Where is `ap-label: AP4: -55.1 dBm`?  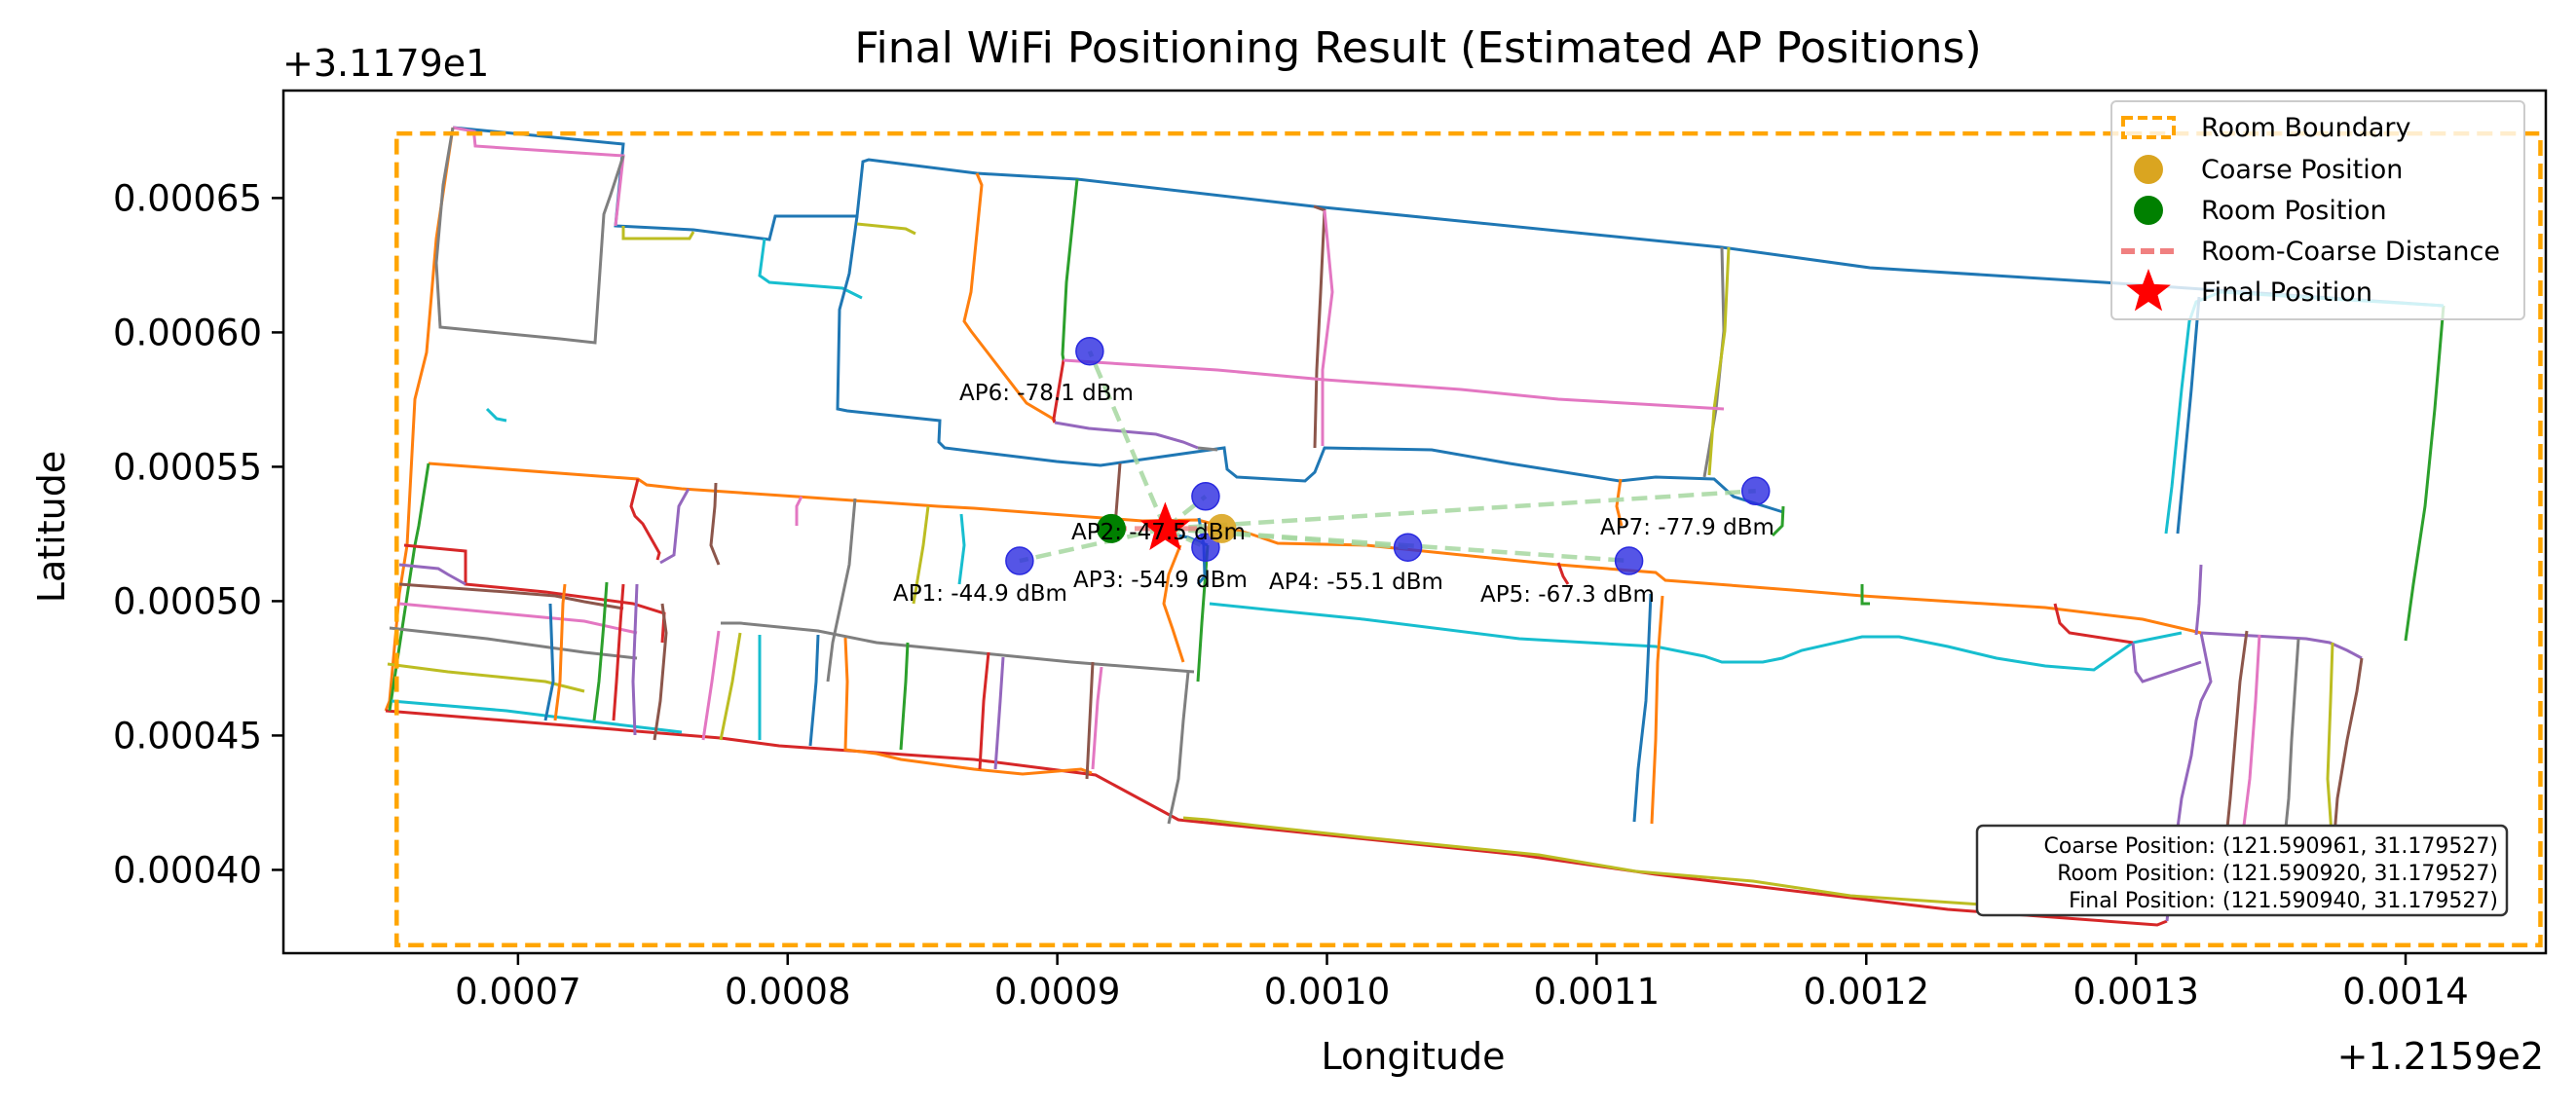
ap-label: AP4: -55.1 dBm is located at coordinates (1356, 582).